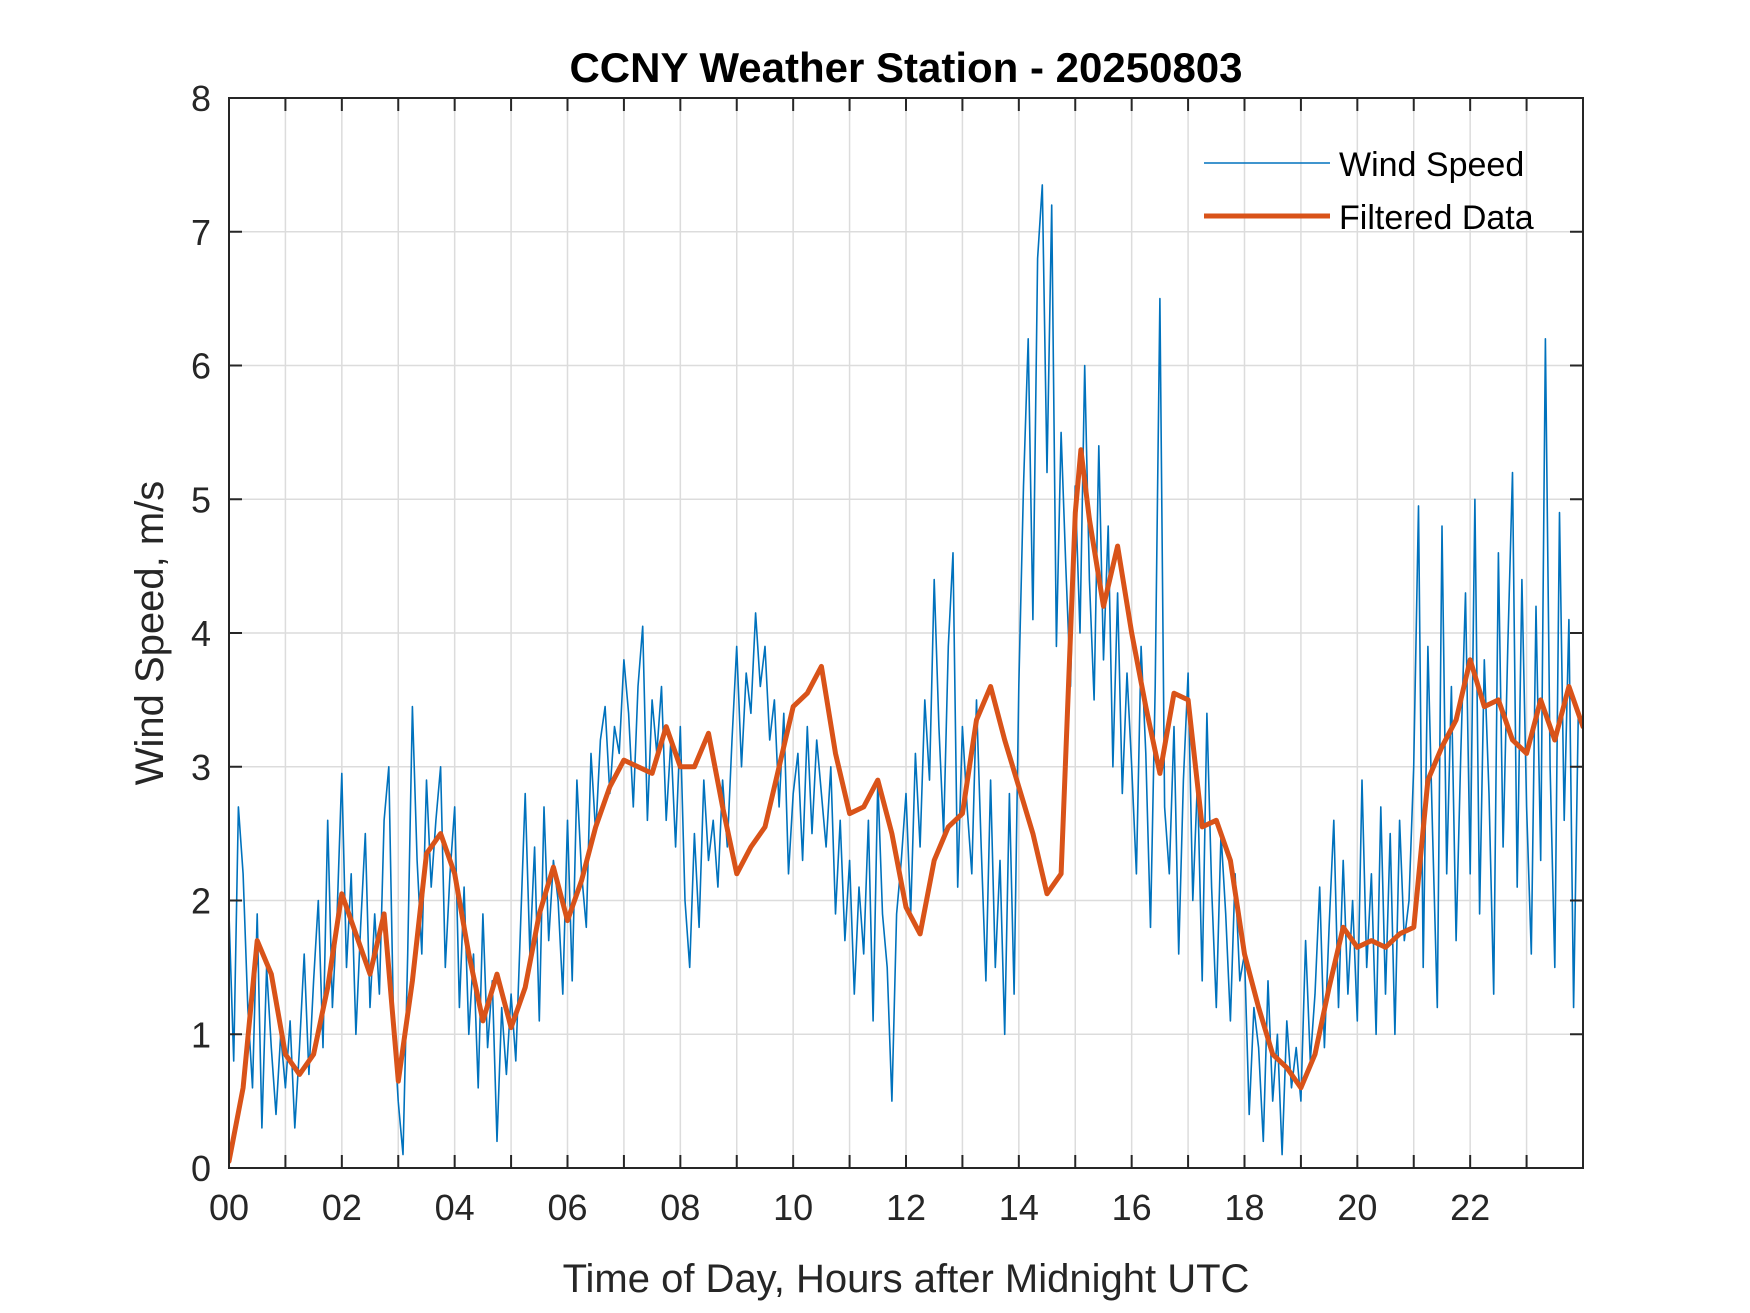 The width and height of the screenshot is (1750, 1313). What do you see at coordinates (567, 1207) in the screenshot?
I see `x-tick-label: 06` at bounding box center [567, 1207].